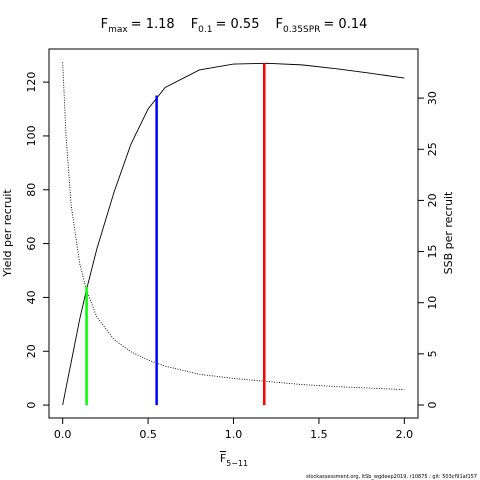  I want to click on title-subscript: 0.35SPR, so click(301, 30).